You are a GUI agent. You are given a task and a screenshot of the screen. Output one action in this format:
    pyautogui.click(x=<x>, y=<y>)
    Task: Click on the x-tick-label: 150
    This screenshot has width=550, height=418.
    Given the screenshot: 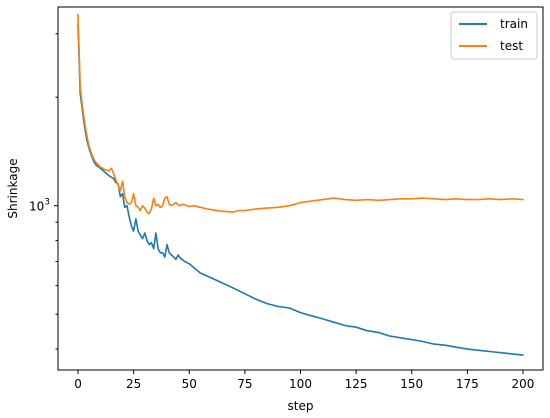 What is the action you would take?
    pyautogui.click(x=411, y=384)
    